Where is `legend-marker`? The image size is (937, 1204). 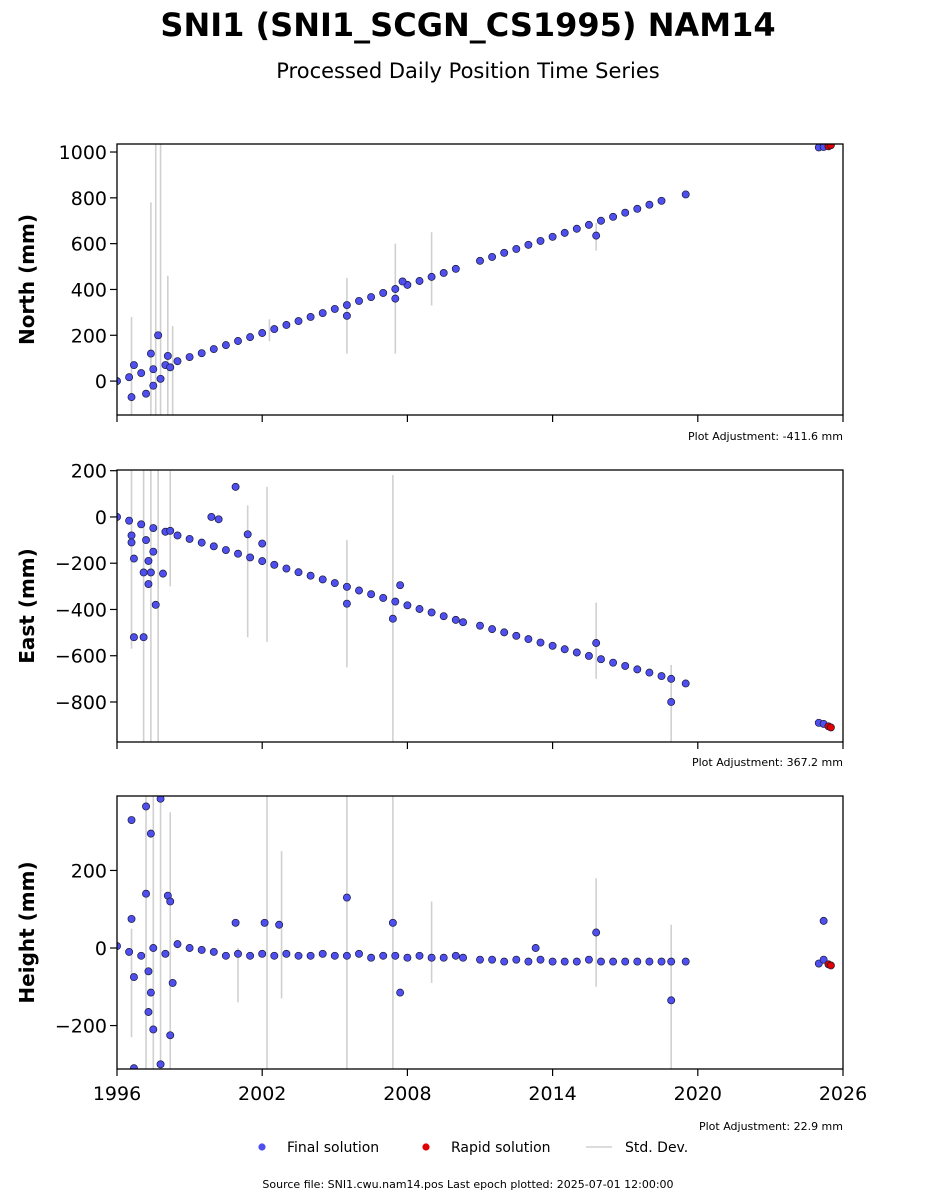
legend-marker is located at coordinates (426, 1147).